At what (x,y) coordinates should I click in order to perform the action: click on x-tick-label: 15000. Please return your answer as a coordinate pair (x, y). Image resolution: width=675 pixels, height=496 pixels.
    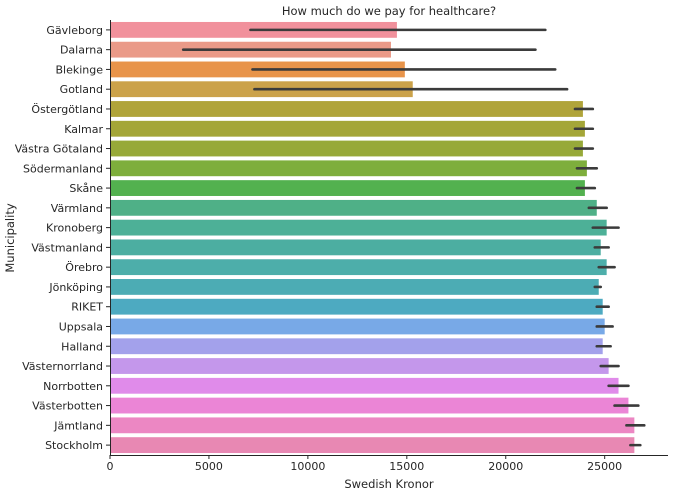
    Looking at the image, I should click on (406, 466).